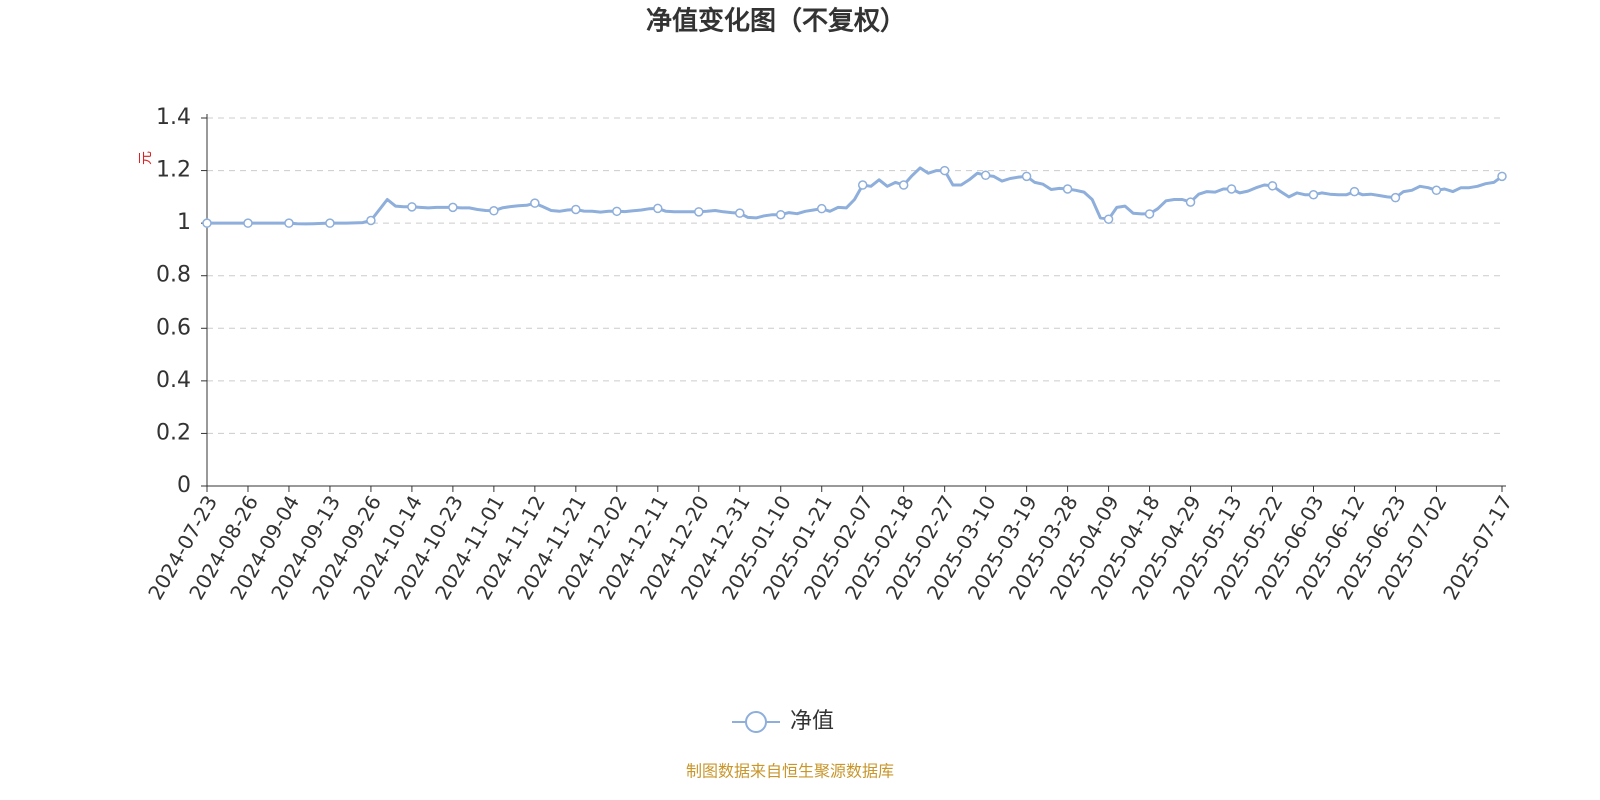 This screenshot has width=1600, height=800. I want to click on x-tick-label: 2025-07-17, so click(1477, 547).